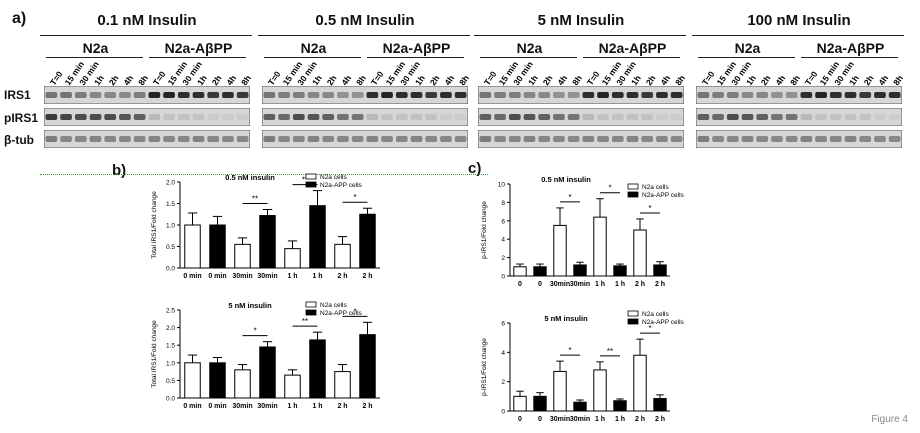 The height and width of the screenshot is (433, 920). I want to click on y-tick-label: 0.0, so click(170, 269).